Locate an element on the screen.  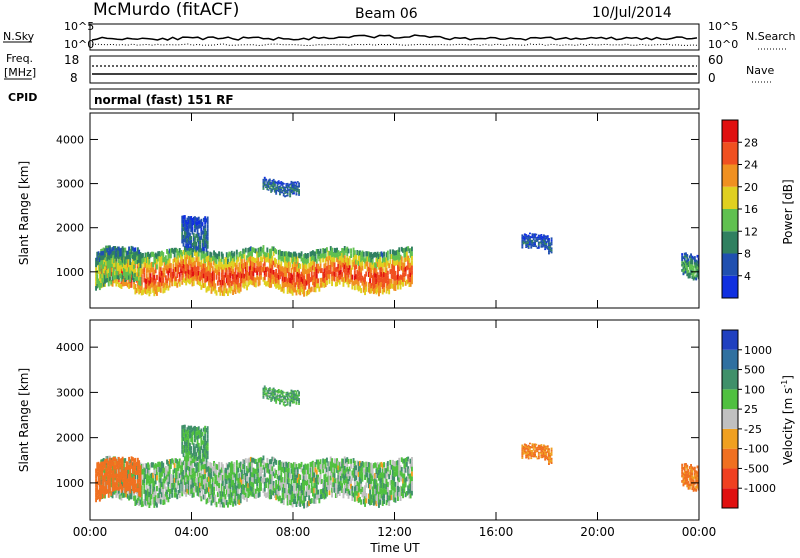
range-tick-label: 1000 is located at coordinates (70, 272).